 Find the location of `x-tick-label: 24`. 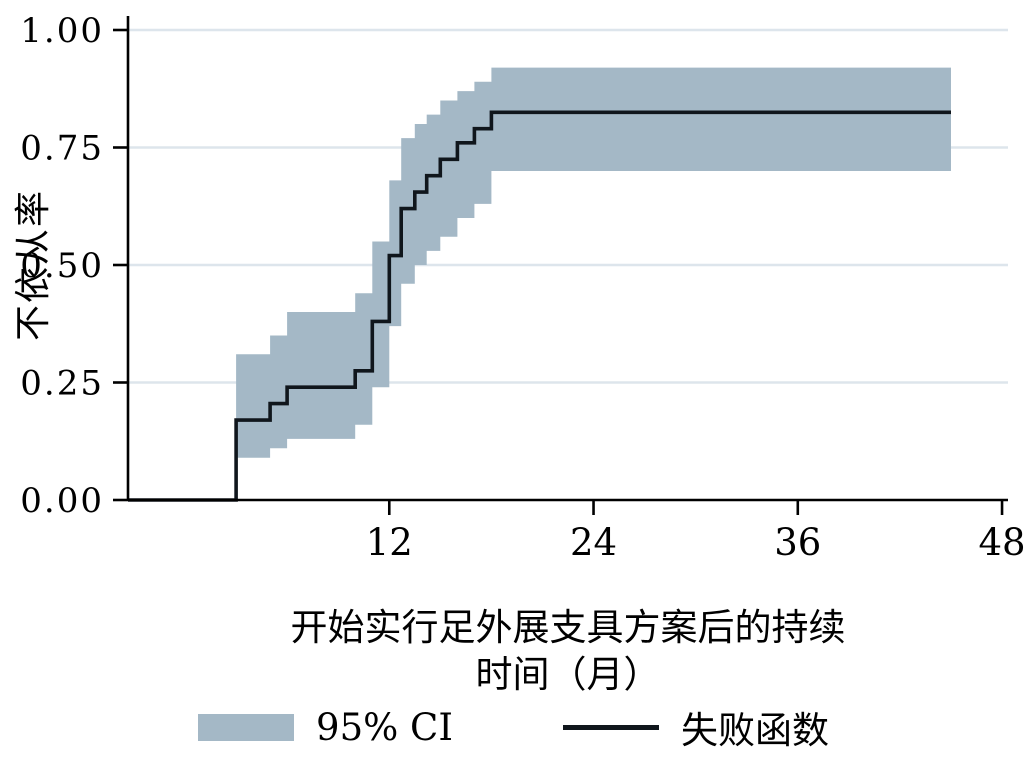

x-tick-label: 24 is located at coordinates (593, 542).